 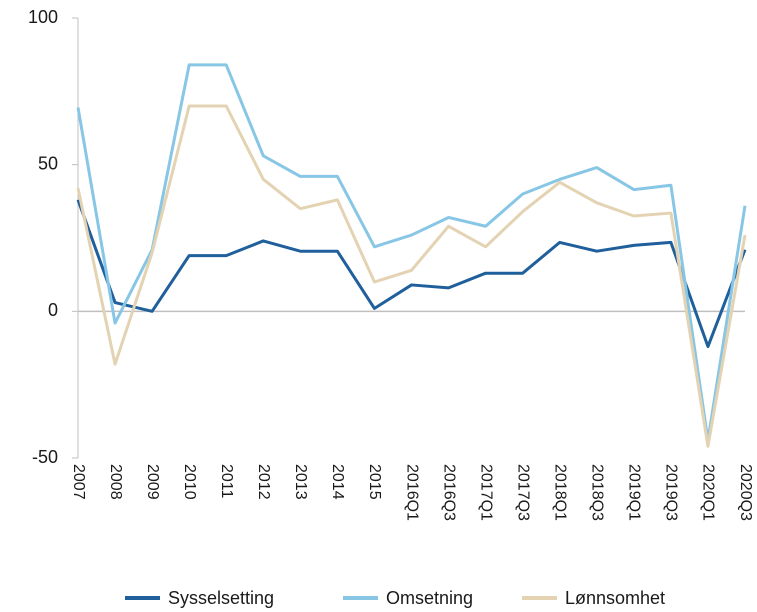 I want to click on x-tick-label: 2017Q1, so click(x=485, y=492).